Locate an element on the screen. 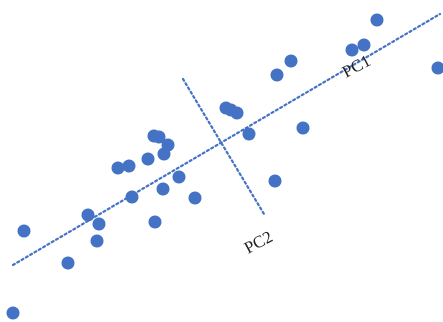 The height and width of the screenshot is (322, 443). pc2-label: PC2 is located at coordinates (258, 242).